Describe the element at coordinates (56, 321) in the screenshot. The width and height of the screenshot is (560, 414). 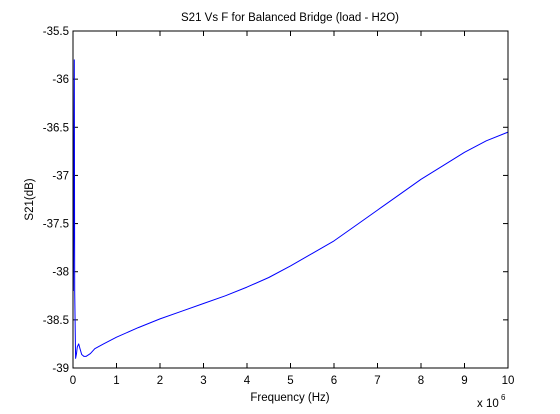
I see `y-tick-label: -38.5` at that location.